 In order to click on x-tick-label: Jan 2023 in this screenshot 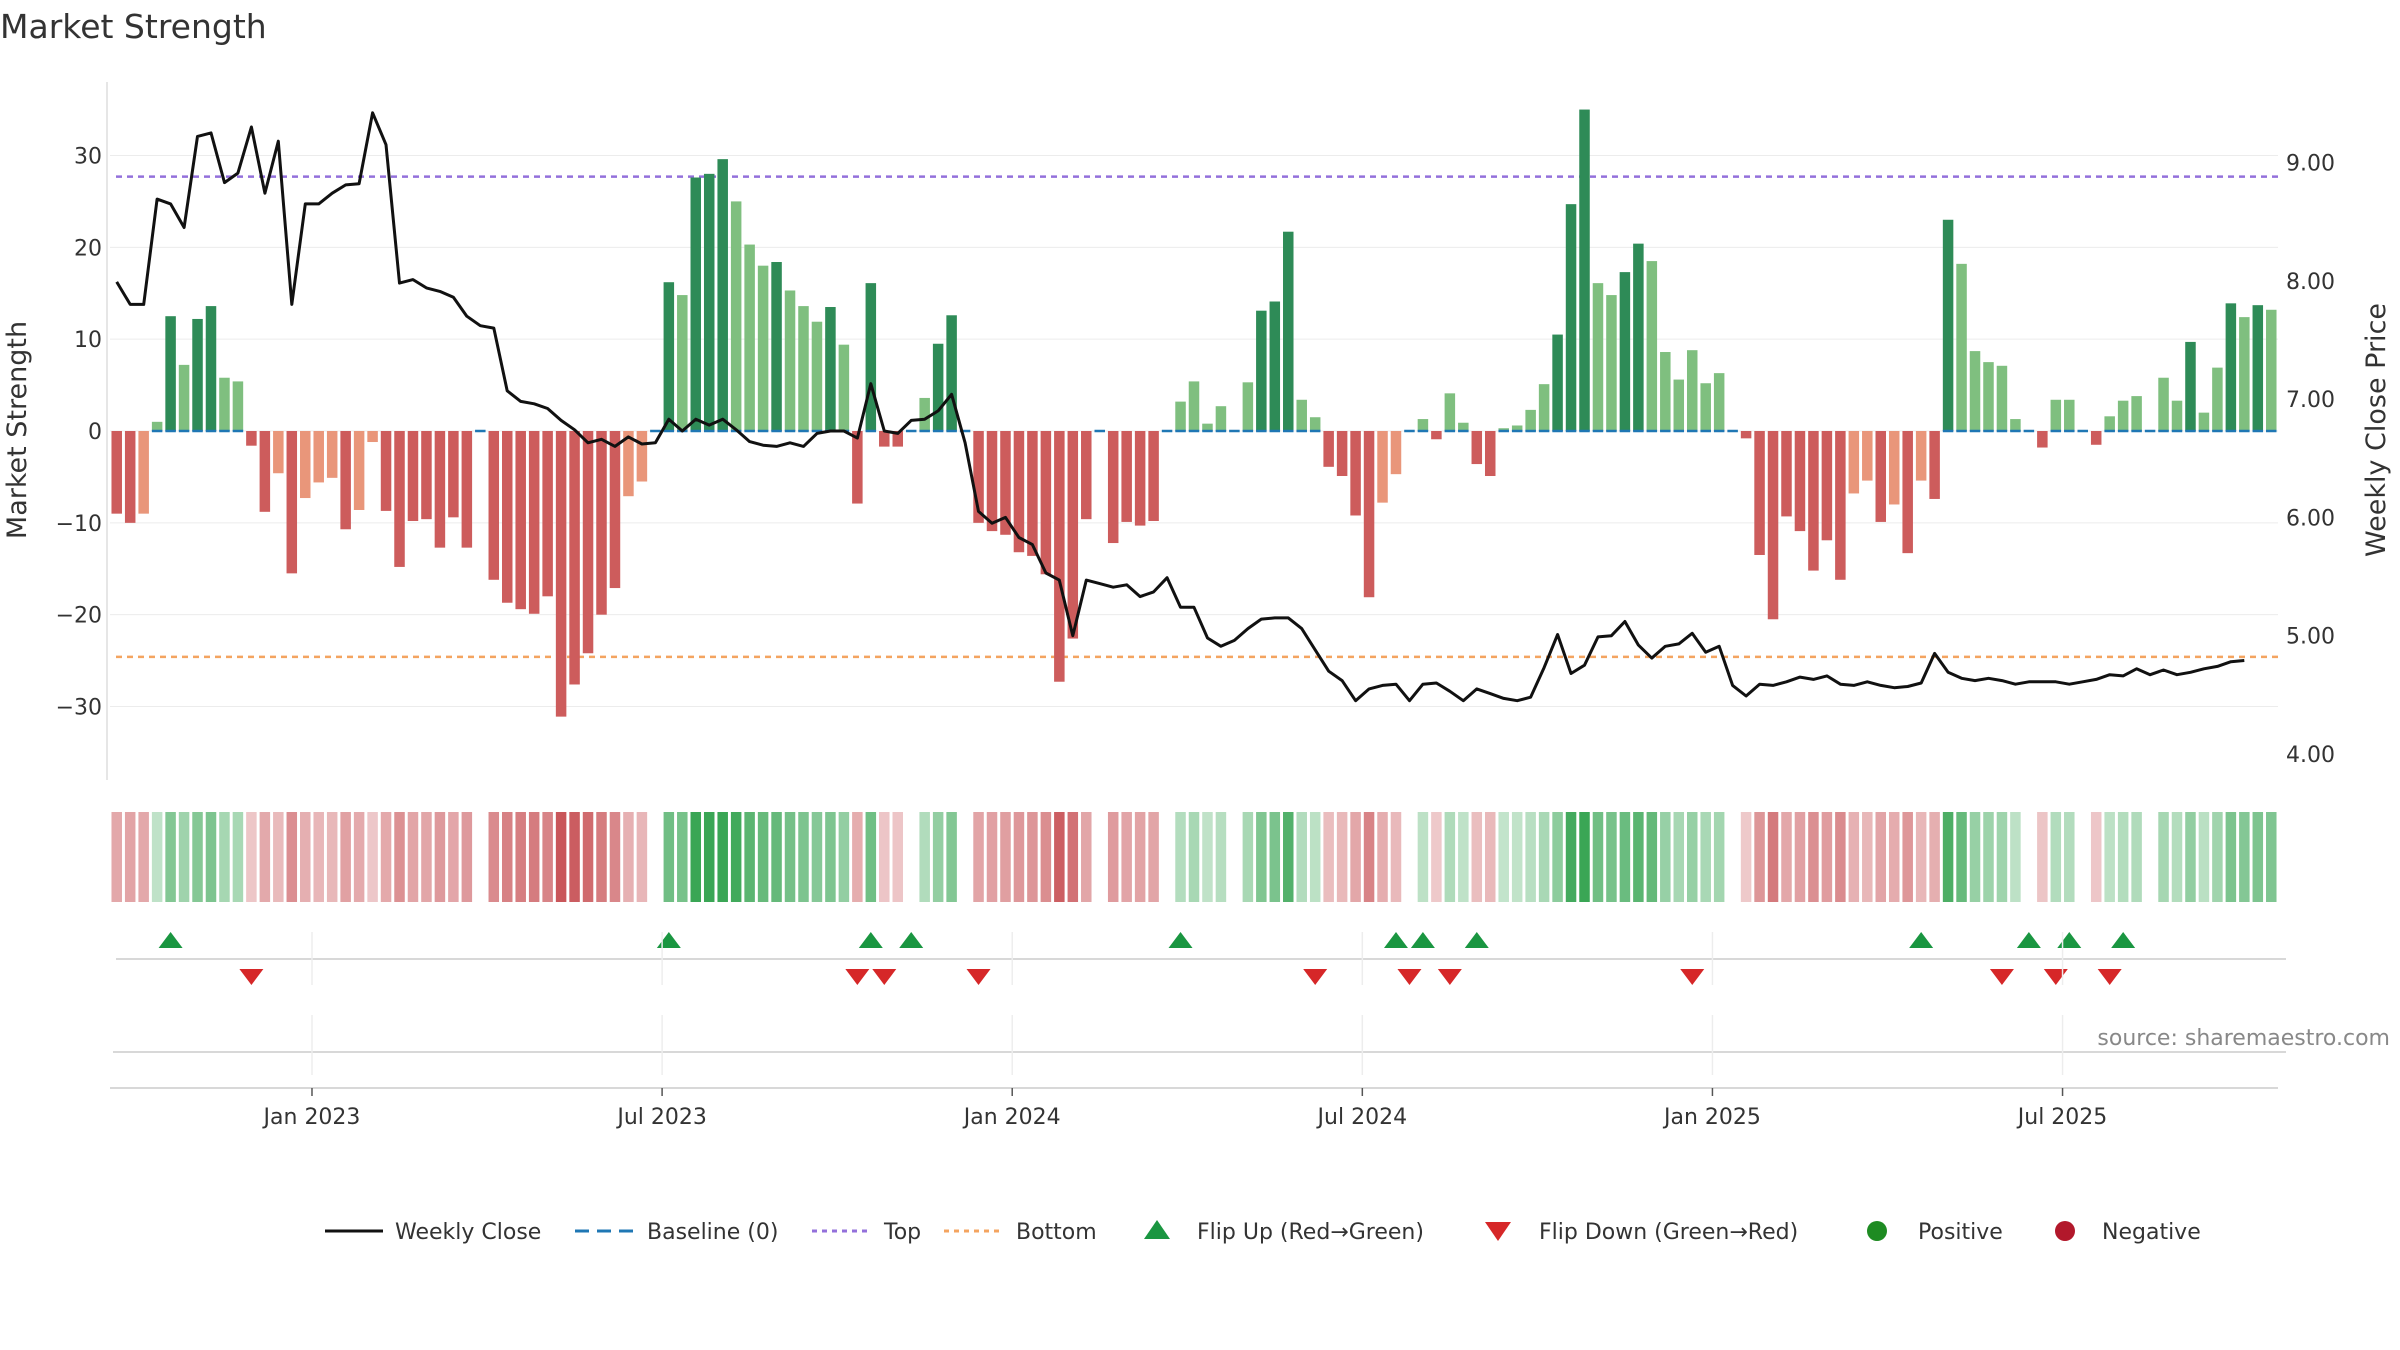, I will do `click(311, 1117)`.